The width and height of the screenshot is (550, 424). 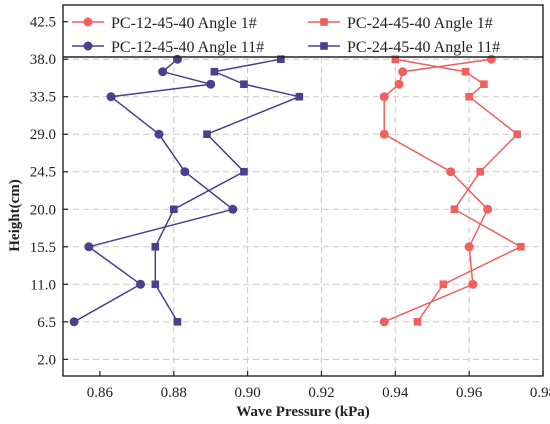 What do you see at coordinates (43, 285) in the screenshot?
I see `y-tick-label: 11.0` at bounding box center [43, 285].